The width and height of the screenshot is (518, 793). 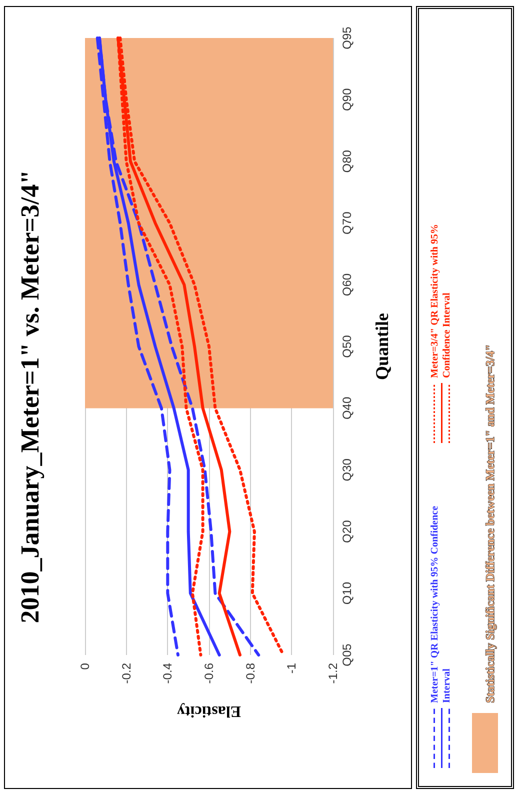 I want to click on y-tick-label: Q10, so click(x=347, y=593).